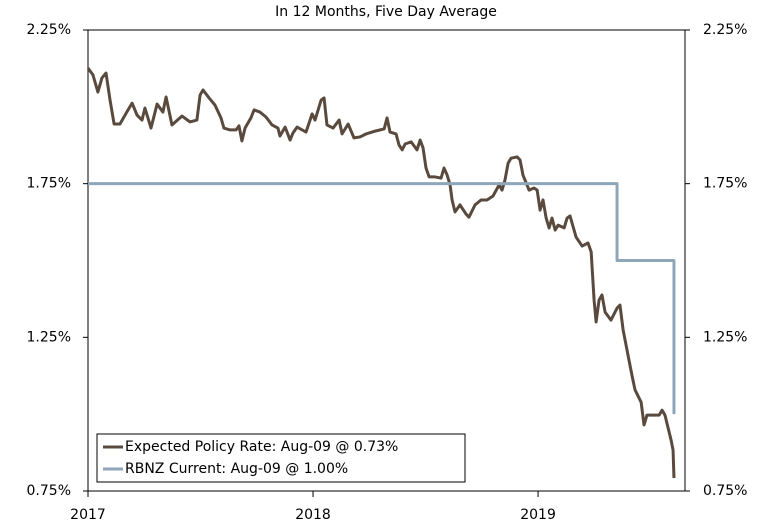 The image size is (773, 525). Describe the element at coordinates (725, 337) in the screenshot. I see `y2-tick-label: 1.25%` at that location.